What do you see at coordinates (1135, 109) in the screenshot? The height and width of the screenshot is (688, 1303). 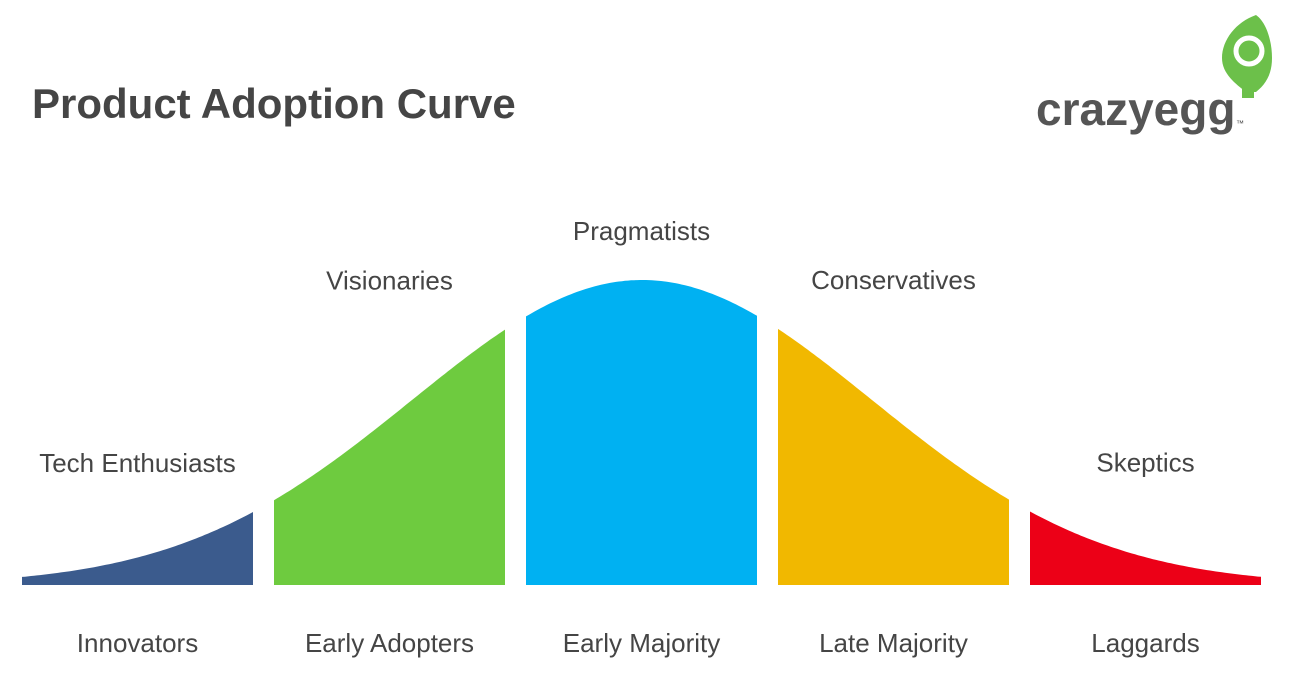 I see `logo-text: crazyegg` at bounding box center [1135, 109].